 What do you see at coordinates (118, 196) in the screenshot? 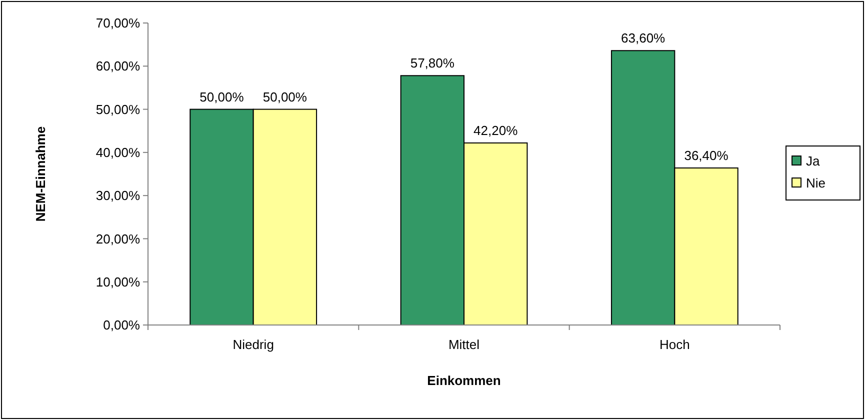
I see `y-tick-label: 30,00%` at bounding box center [118, 196].